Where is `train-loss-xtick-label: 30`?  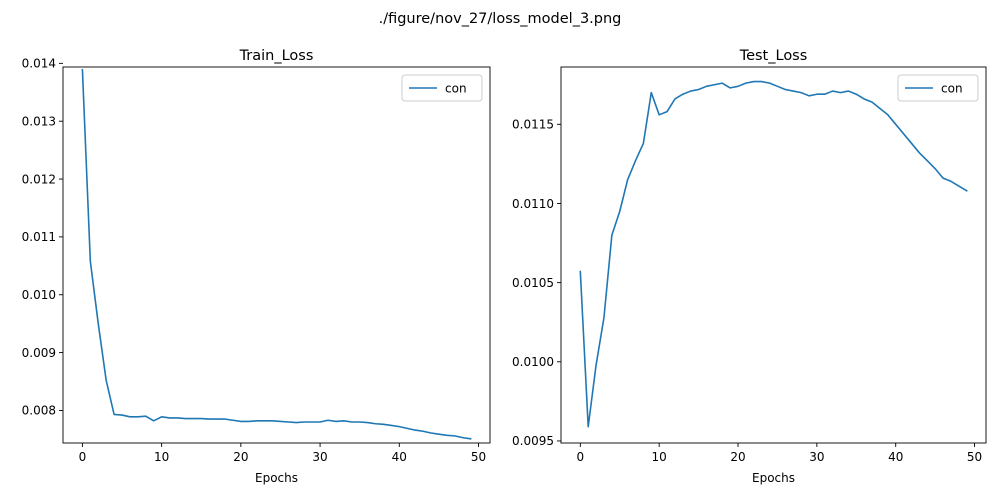
train-loss-xtick-label: 30 is located at coordinates (319, 457).